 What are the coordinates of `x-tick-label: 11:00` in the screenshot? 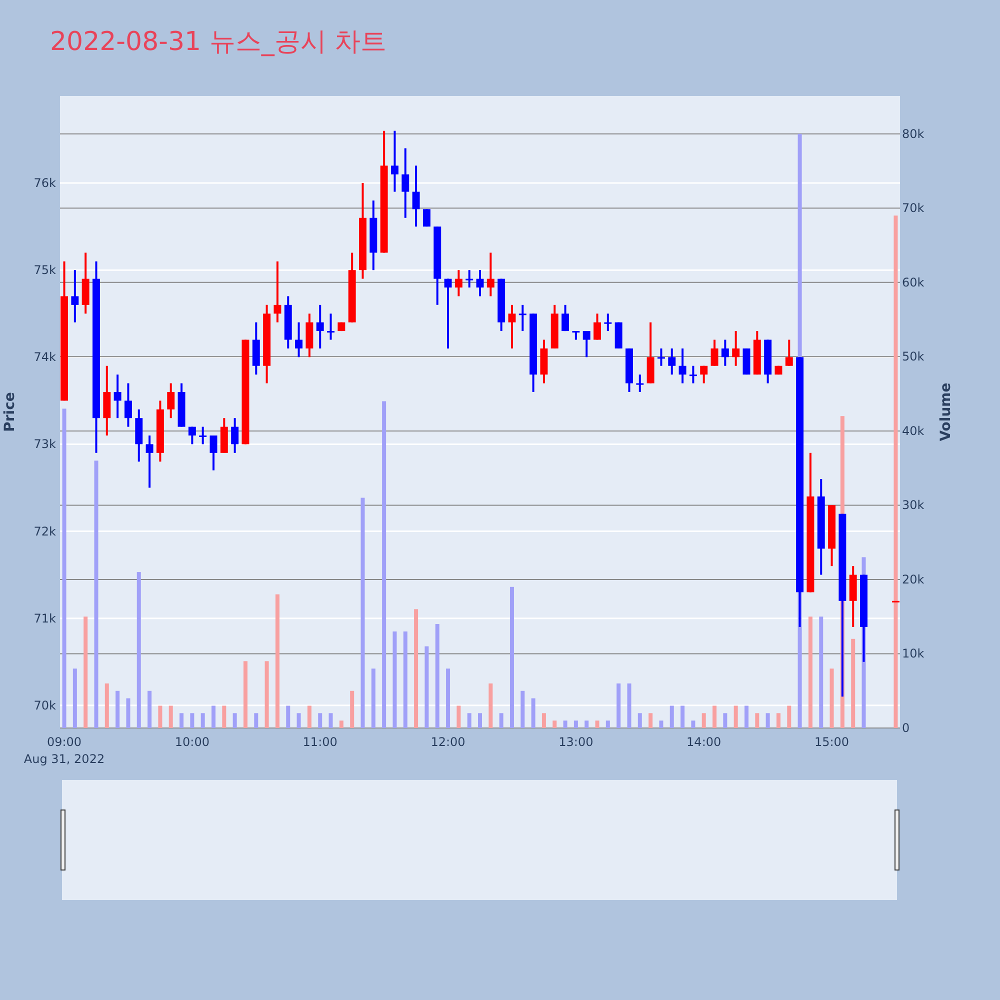 It's located at (320, 742).